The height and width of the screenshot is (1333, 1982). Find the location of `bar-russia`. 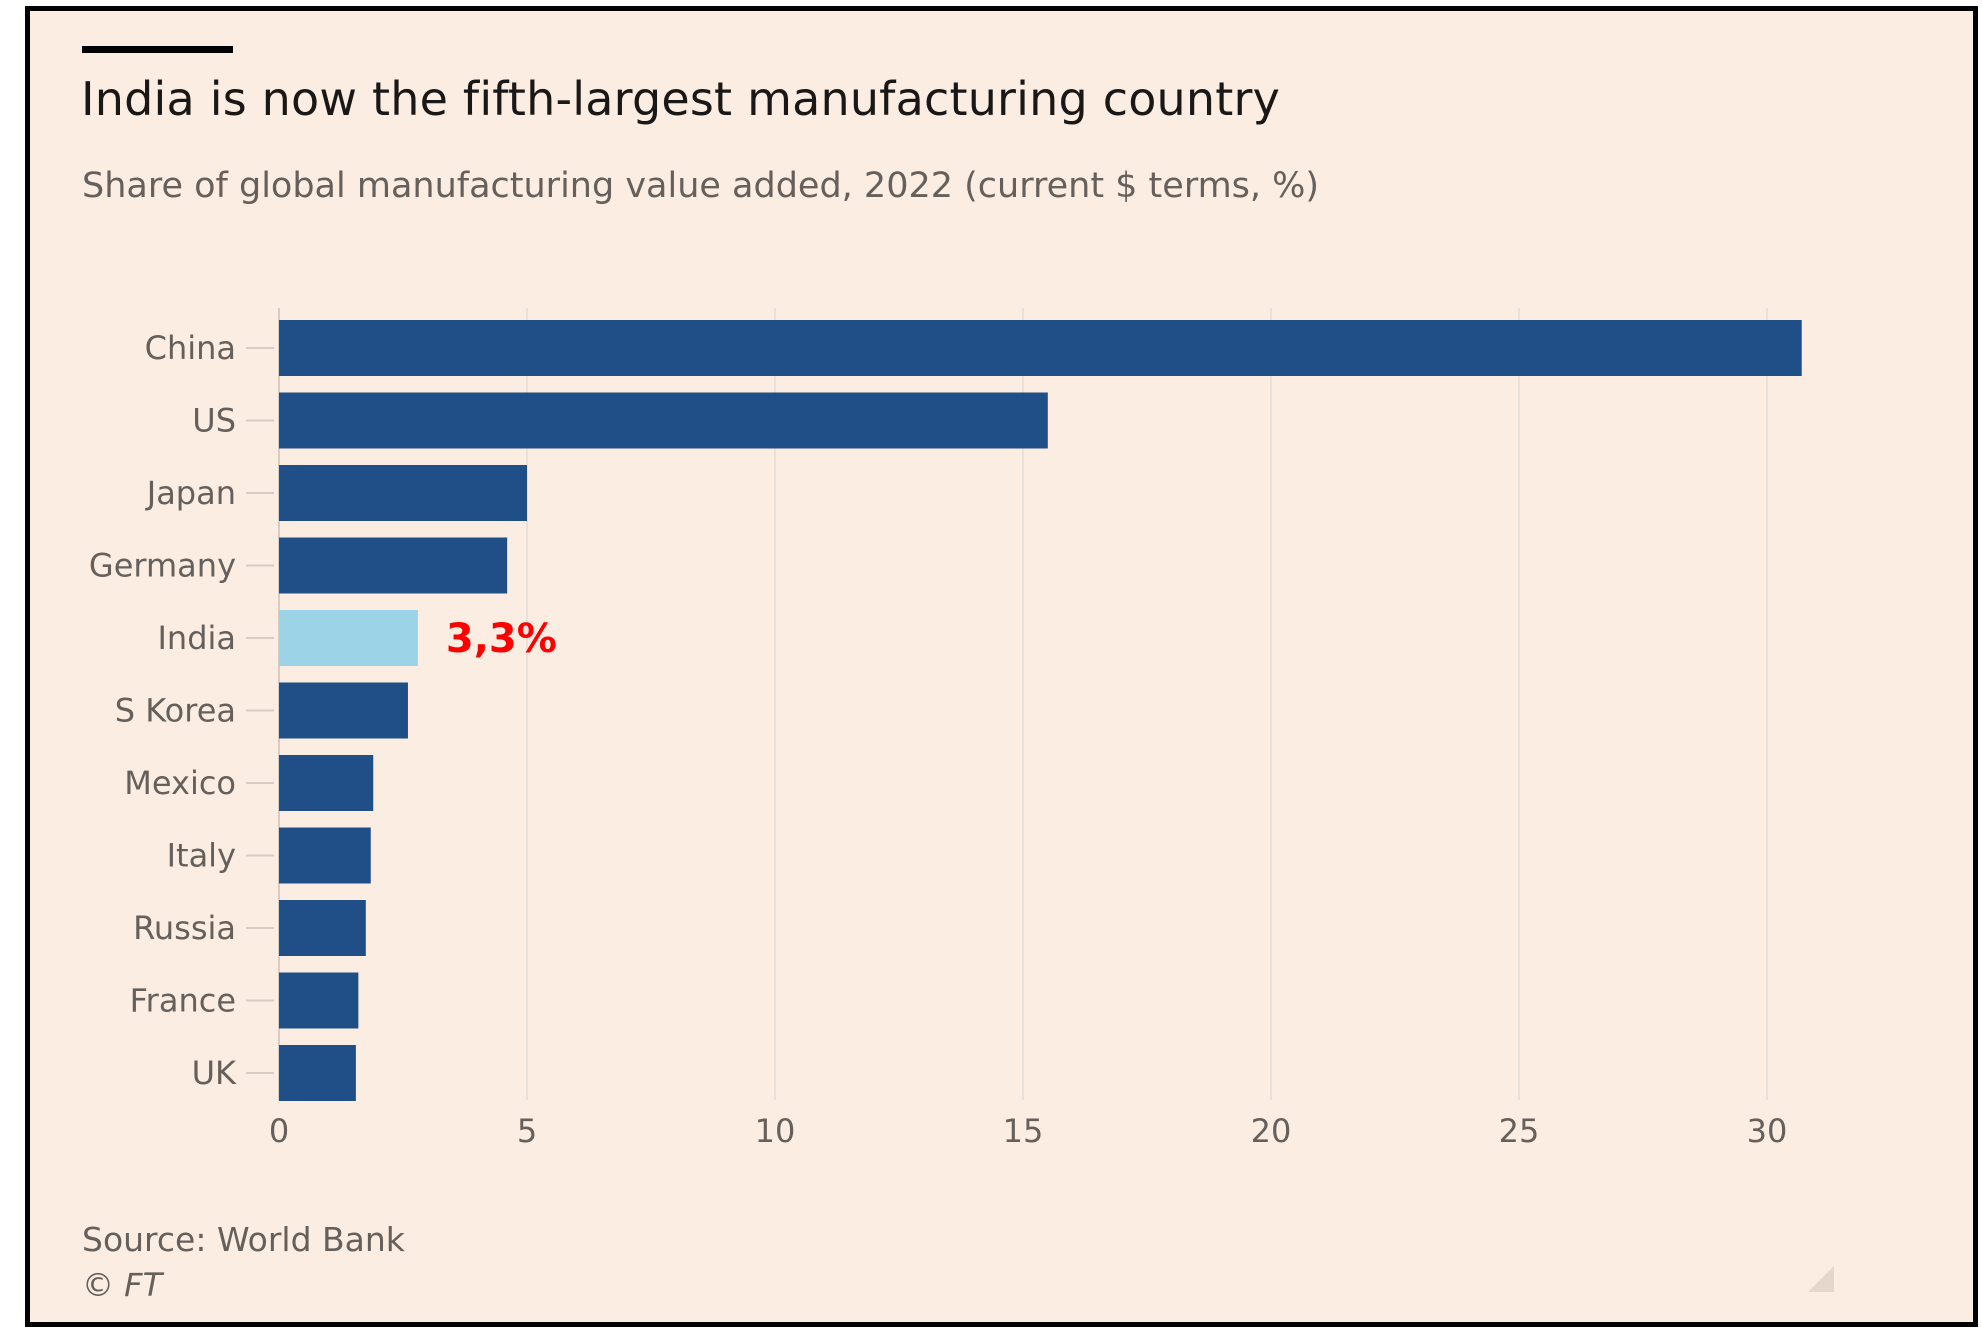

bar-russia is located at coordinates (322, 928).